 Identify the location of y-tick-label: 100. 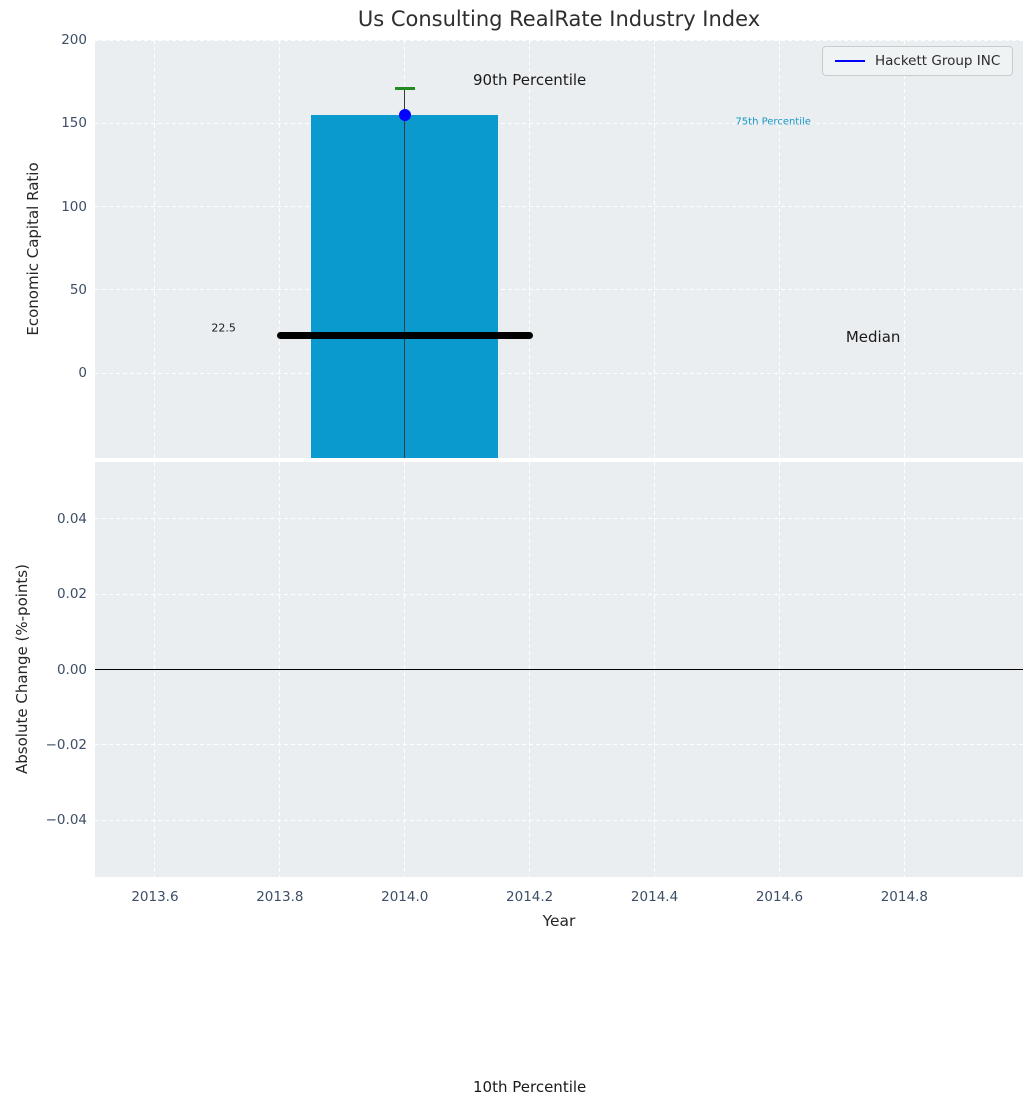
(74, 206).